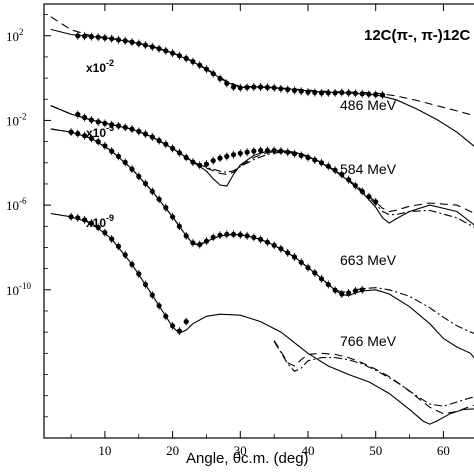  What do you see at coordinates (16, 119) in the screenshot?
I see `y-tick-label: 10⁻²` at bounding box center [16, 119].